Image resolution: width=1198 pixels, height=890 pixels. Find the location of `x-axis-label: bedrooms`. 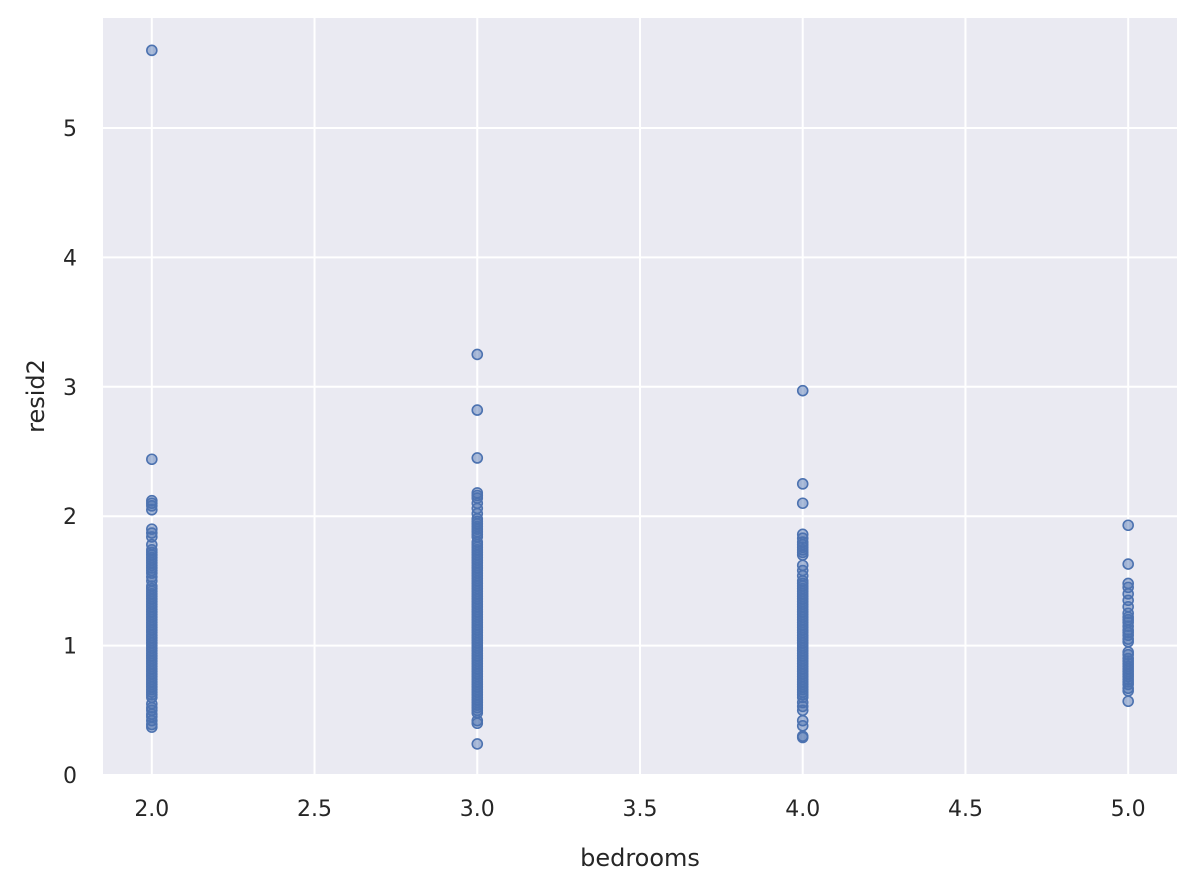

x-axis-label: bedrooms is located at coordinates (640, 858).